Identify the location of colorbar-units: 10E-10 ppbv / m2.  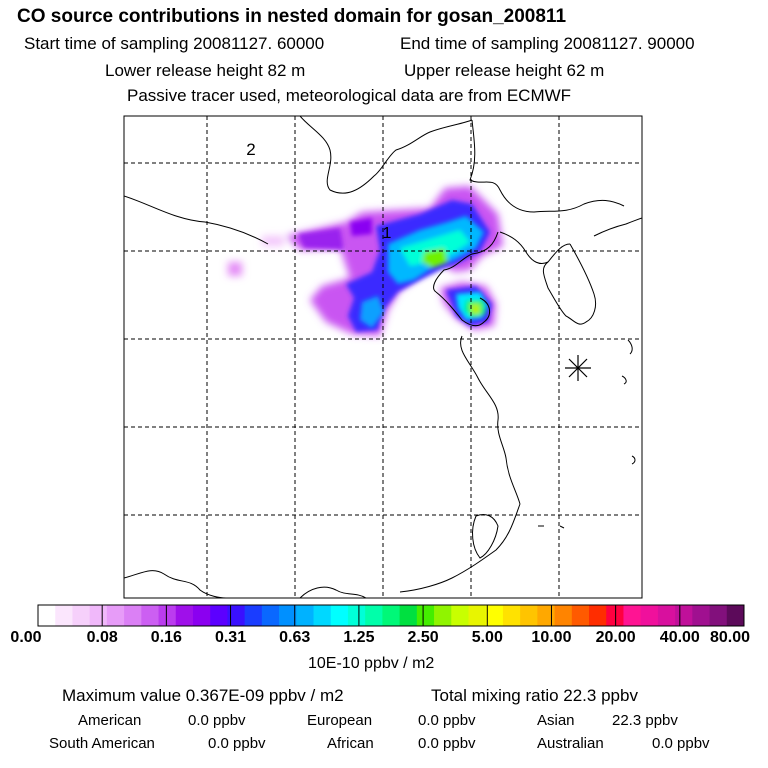
(371, 663).